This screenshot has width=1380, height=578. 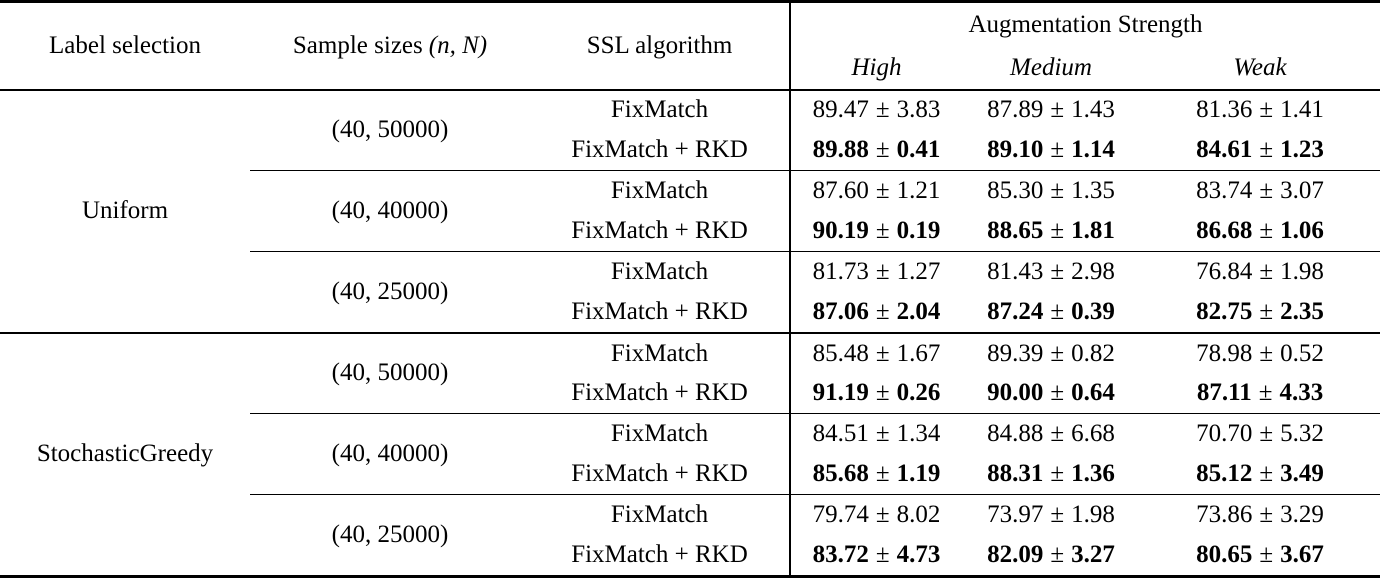 I want to click on accuracy-mean: 82.75, so click(x=1224, y=311).